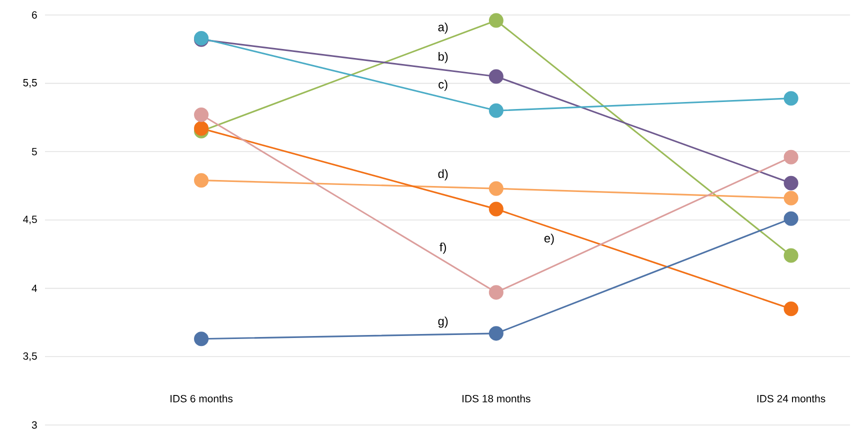 This screenshot has width=855, height=433. What do you see at coordinates (30, 356) in the screenshot?
I see `y-tick-label: 3,5` at bounding box center [30, 356].